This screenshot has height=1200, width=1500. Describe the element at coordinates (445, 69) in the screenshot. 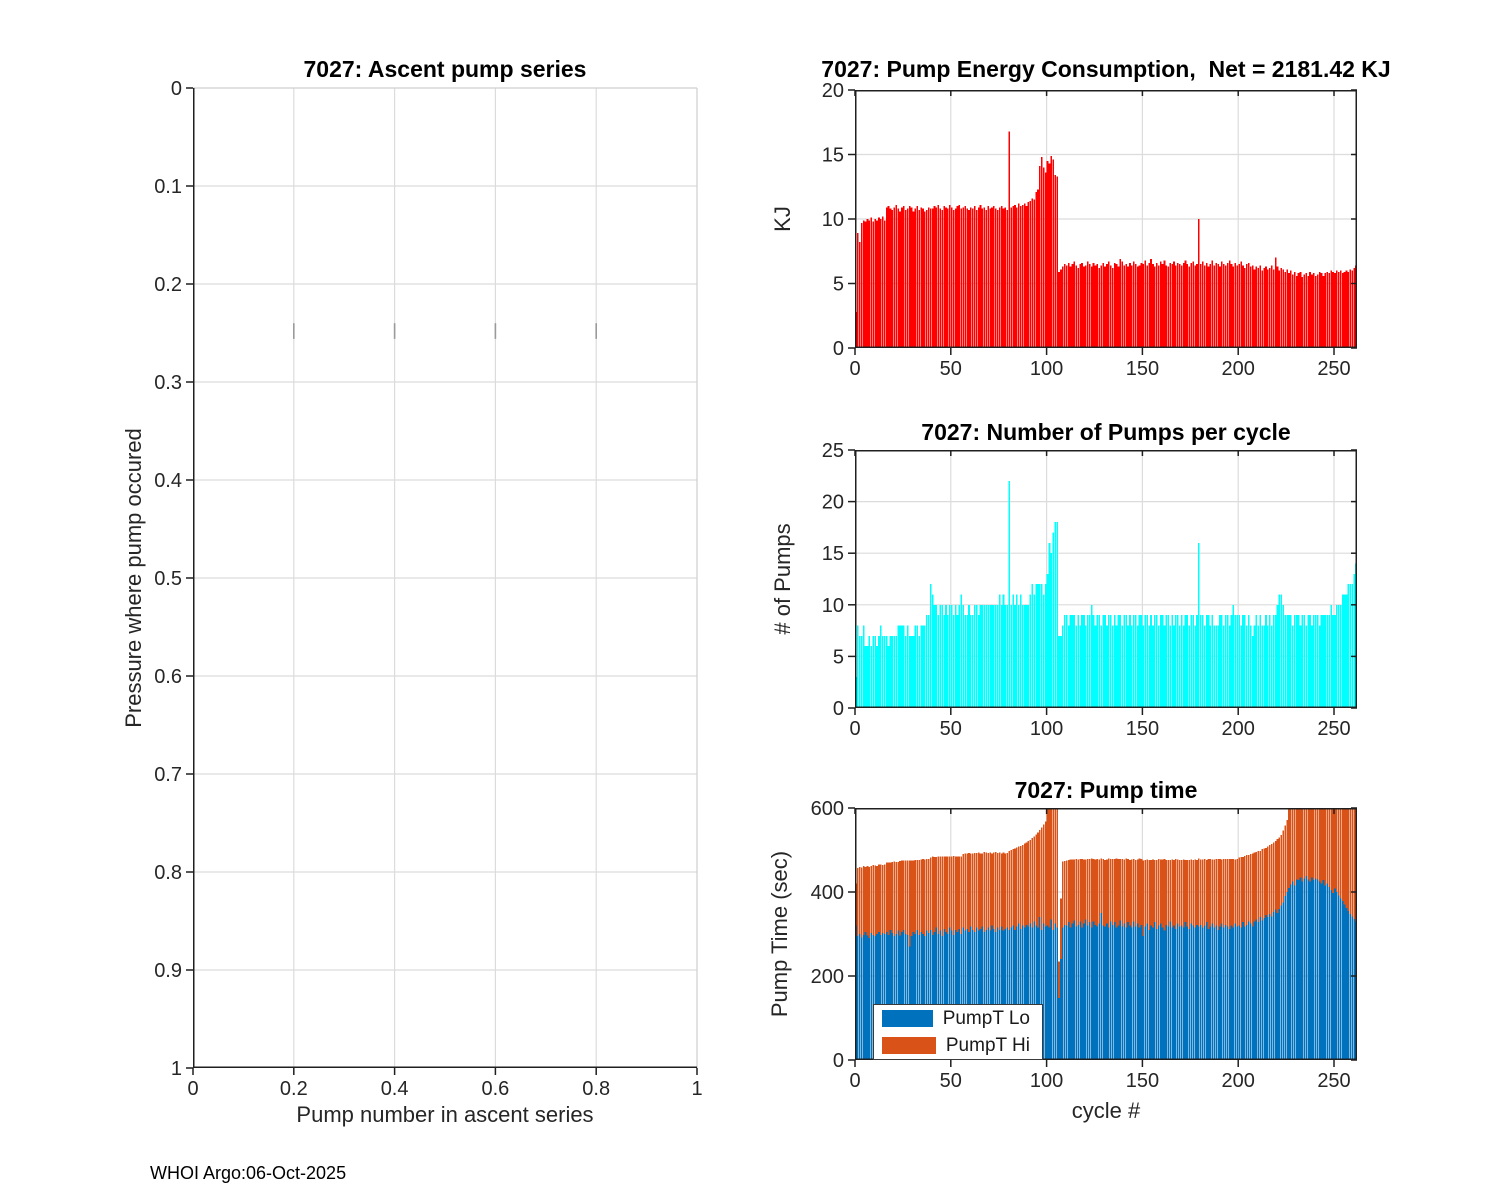

I see `ascent-chart-title: 7027: Ascent pump series` at that location.